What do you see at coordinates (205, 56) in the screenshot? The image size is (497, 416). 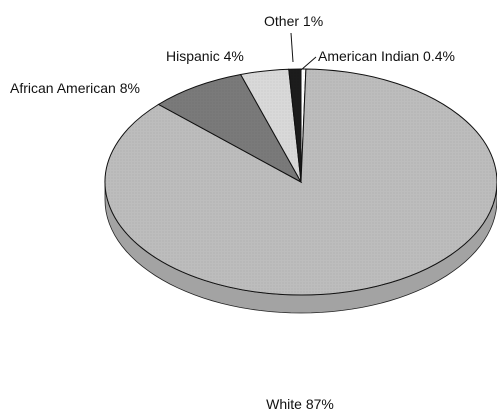 I see `slice-label-hispanic: Hispanic 4%` at bounding box center [205, 56].